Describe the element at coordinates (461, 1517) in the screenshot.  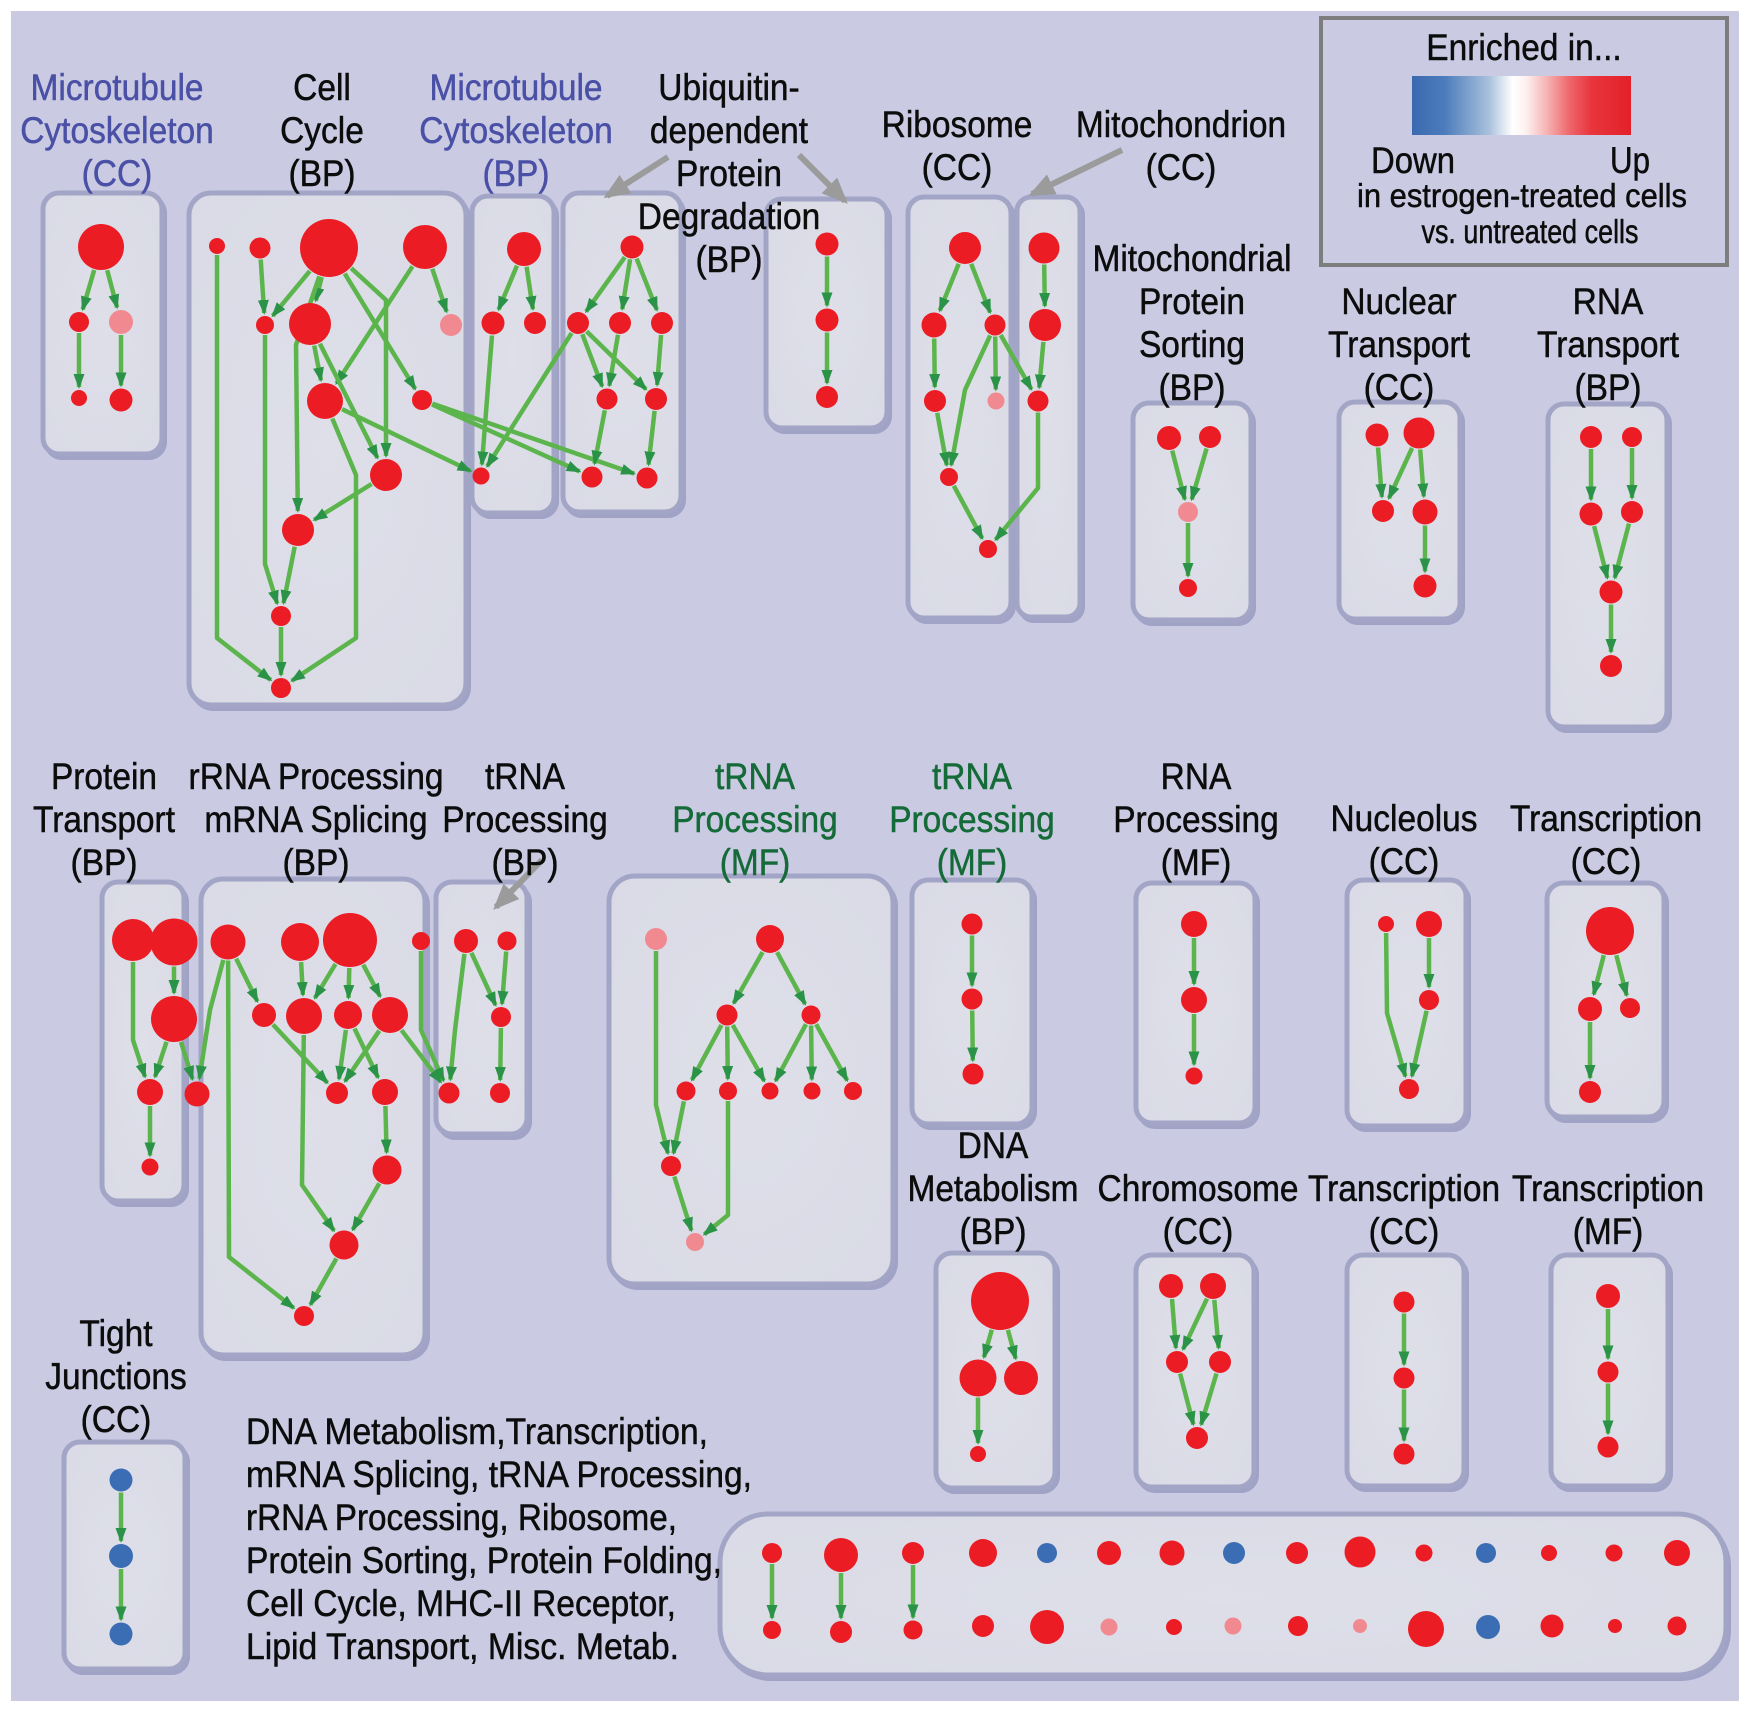
I see `svg-text: rRNA Processing, Ribosome,` at that location.